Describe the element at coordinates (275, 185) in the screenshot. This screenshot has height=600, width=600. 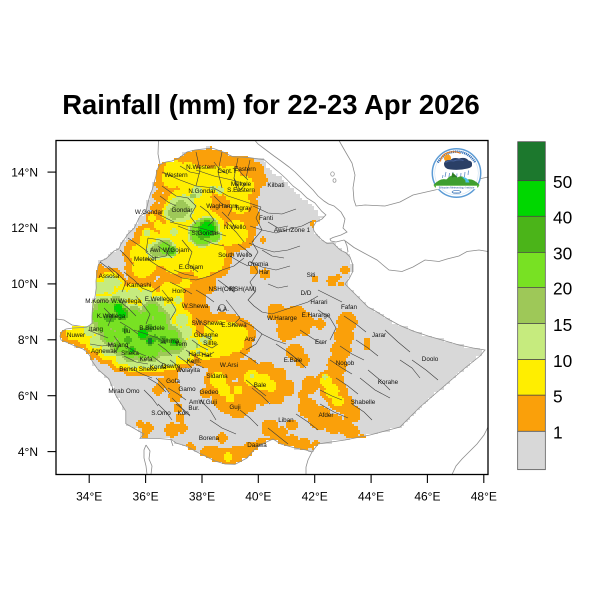
I see `svg-text: Kilbati` at that location.